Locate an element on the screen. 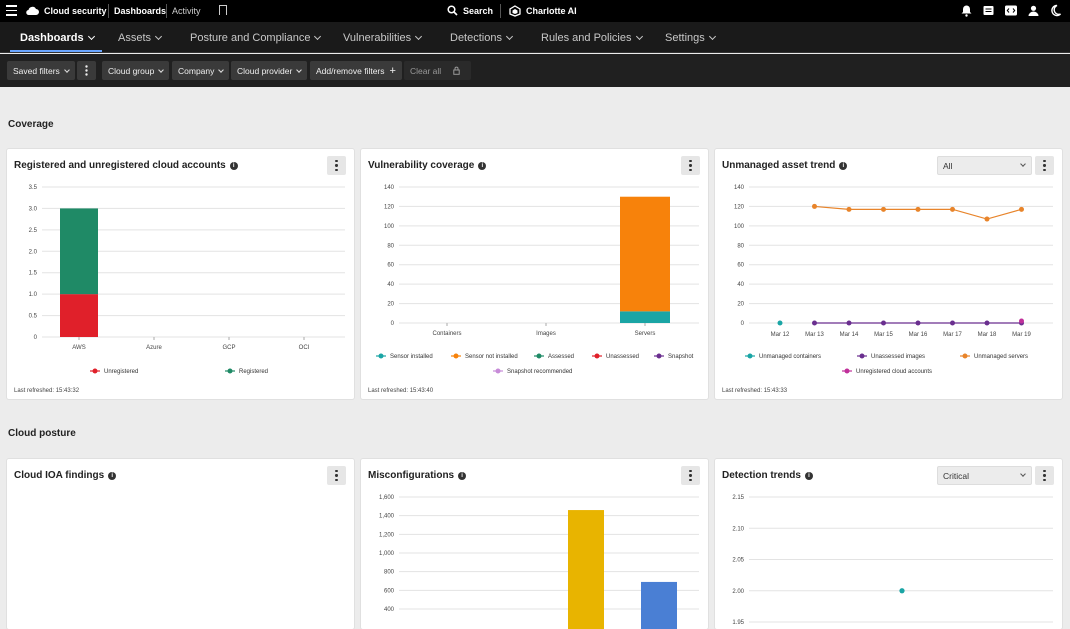 This screenshot has width=1070, height=629. legend-label: Snapshot recommended is located at coordinates (539, 372).